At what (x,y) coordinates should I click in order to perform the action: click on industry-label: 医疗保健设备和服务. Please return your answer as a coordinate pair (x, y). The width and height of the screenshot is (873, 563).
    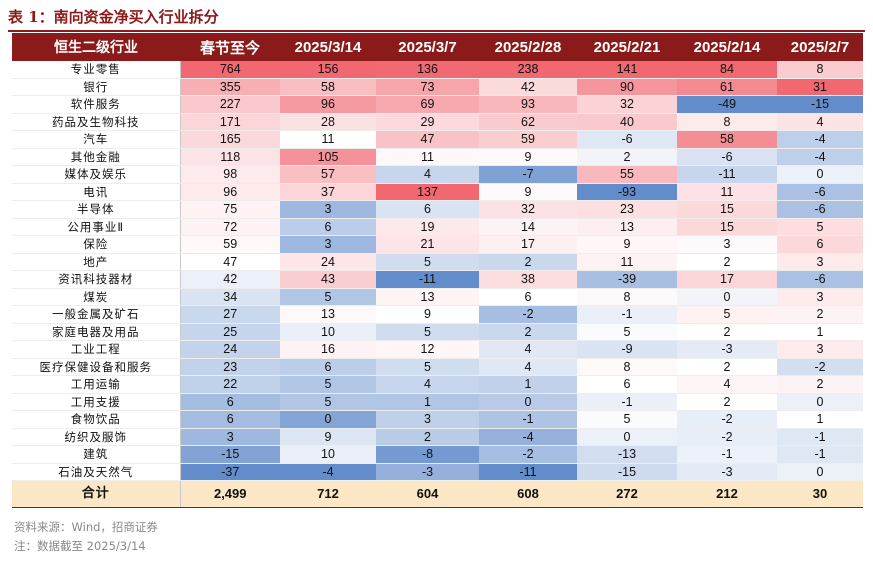
    Looking at the image, I should click on (96, 367).